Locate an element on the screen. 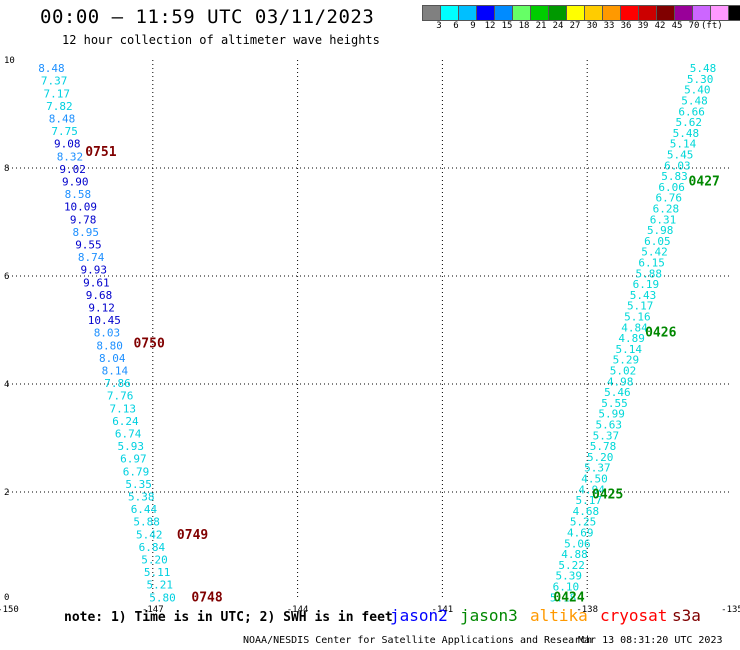  wave-height-value: 5.43 is located at coordinates (643, 295).